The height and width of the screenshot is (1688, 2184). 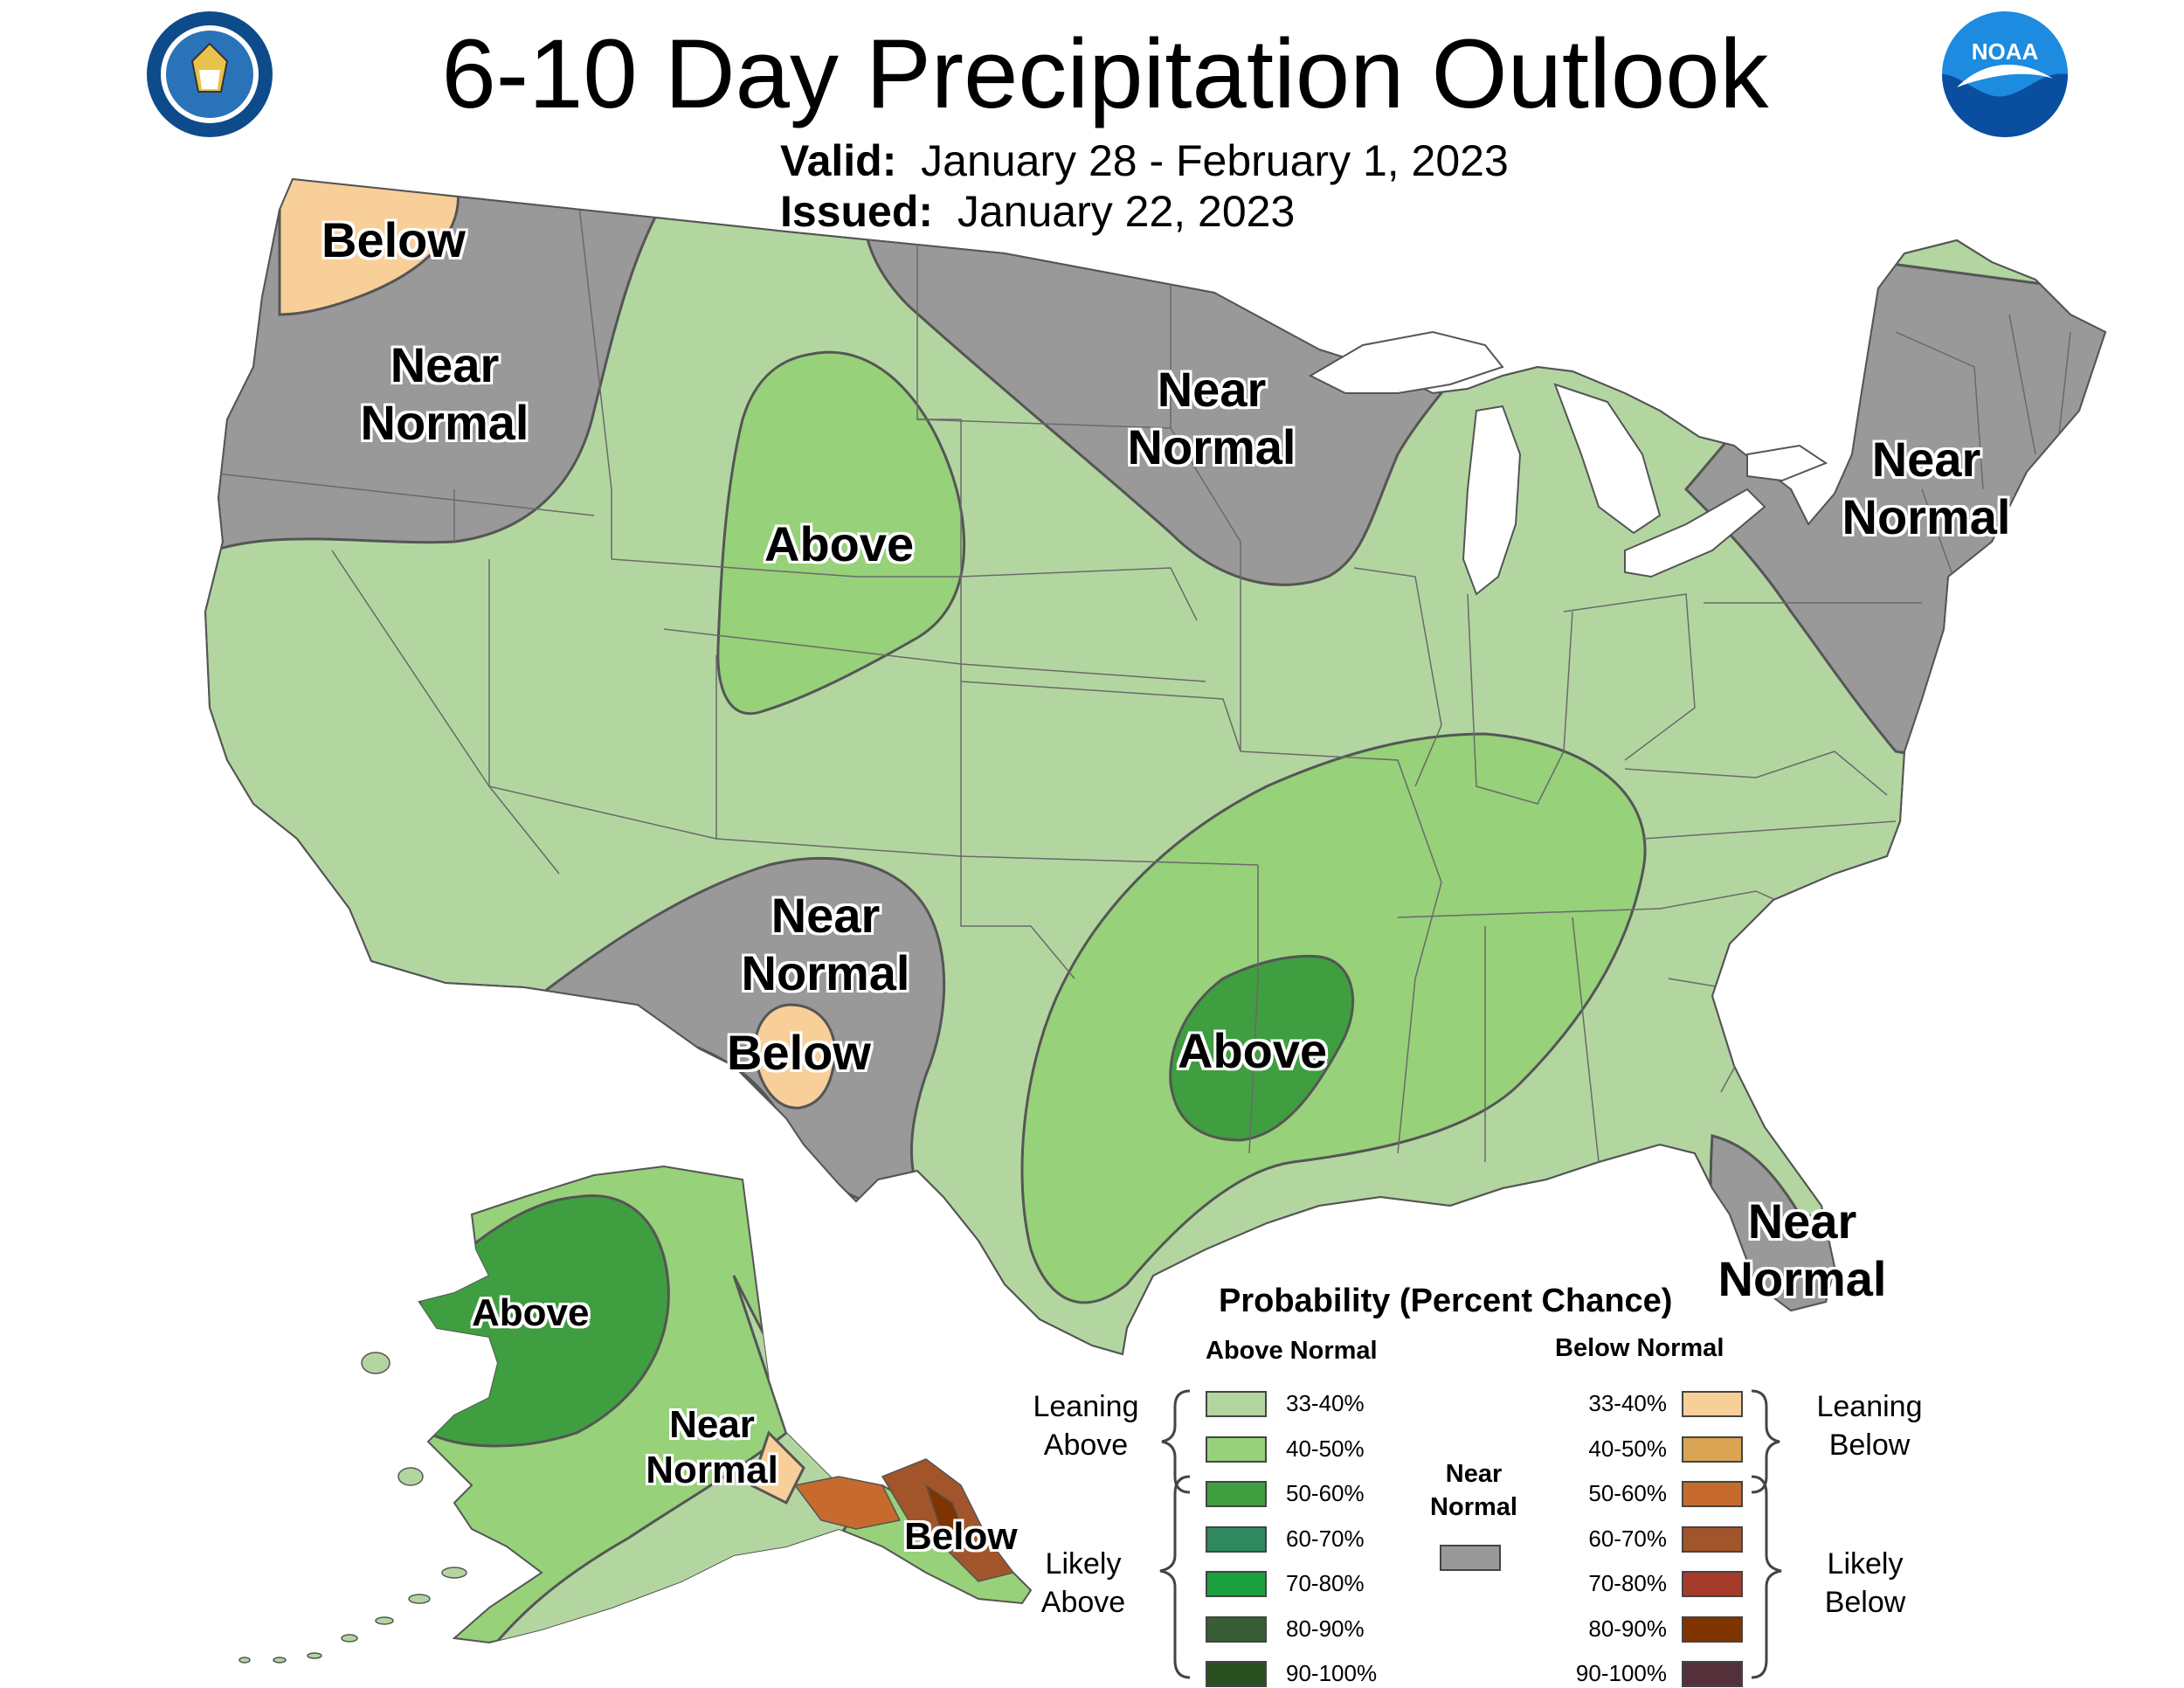 What do you see at coordinates (1215, 160) in the screenshot?
I see `valid-value: January 28 - February 1, 2023` at bounding box center [1215, 160].